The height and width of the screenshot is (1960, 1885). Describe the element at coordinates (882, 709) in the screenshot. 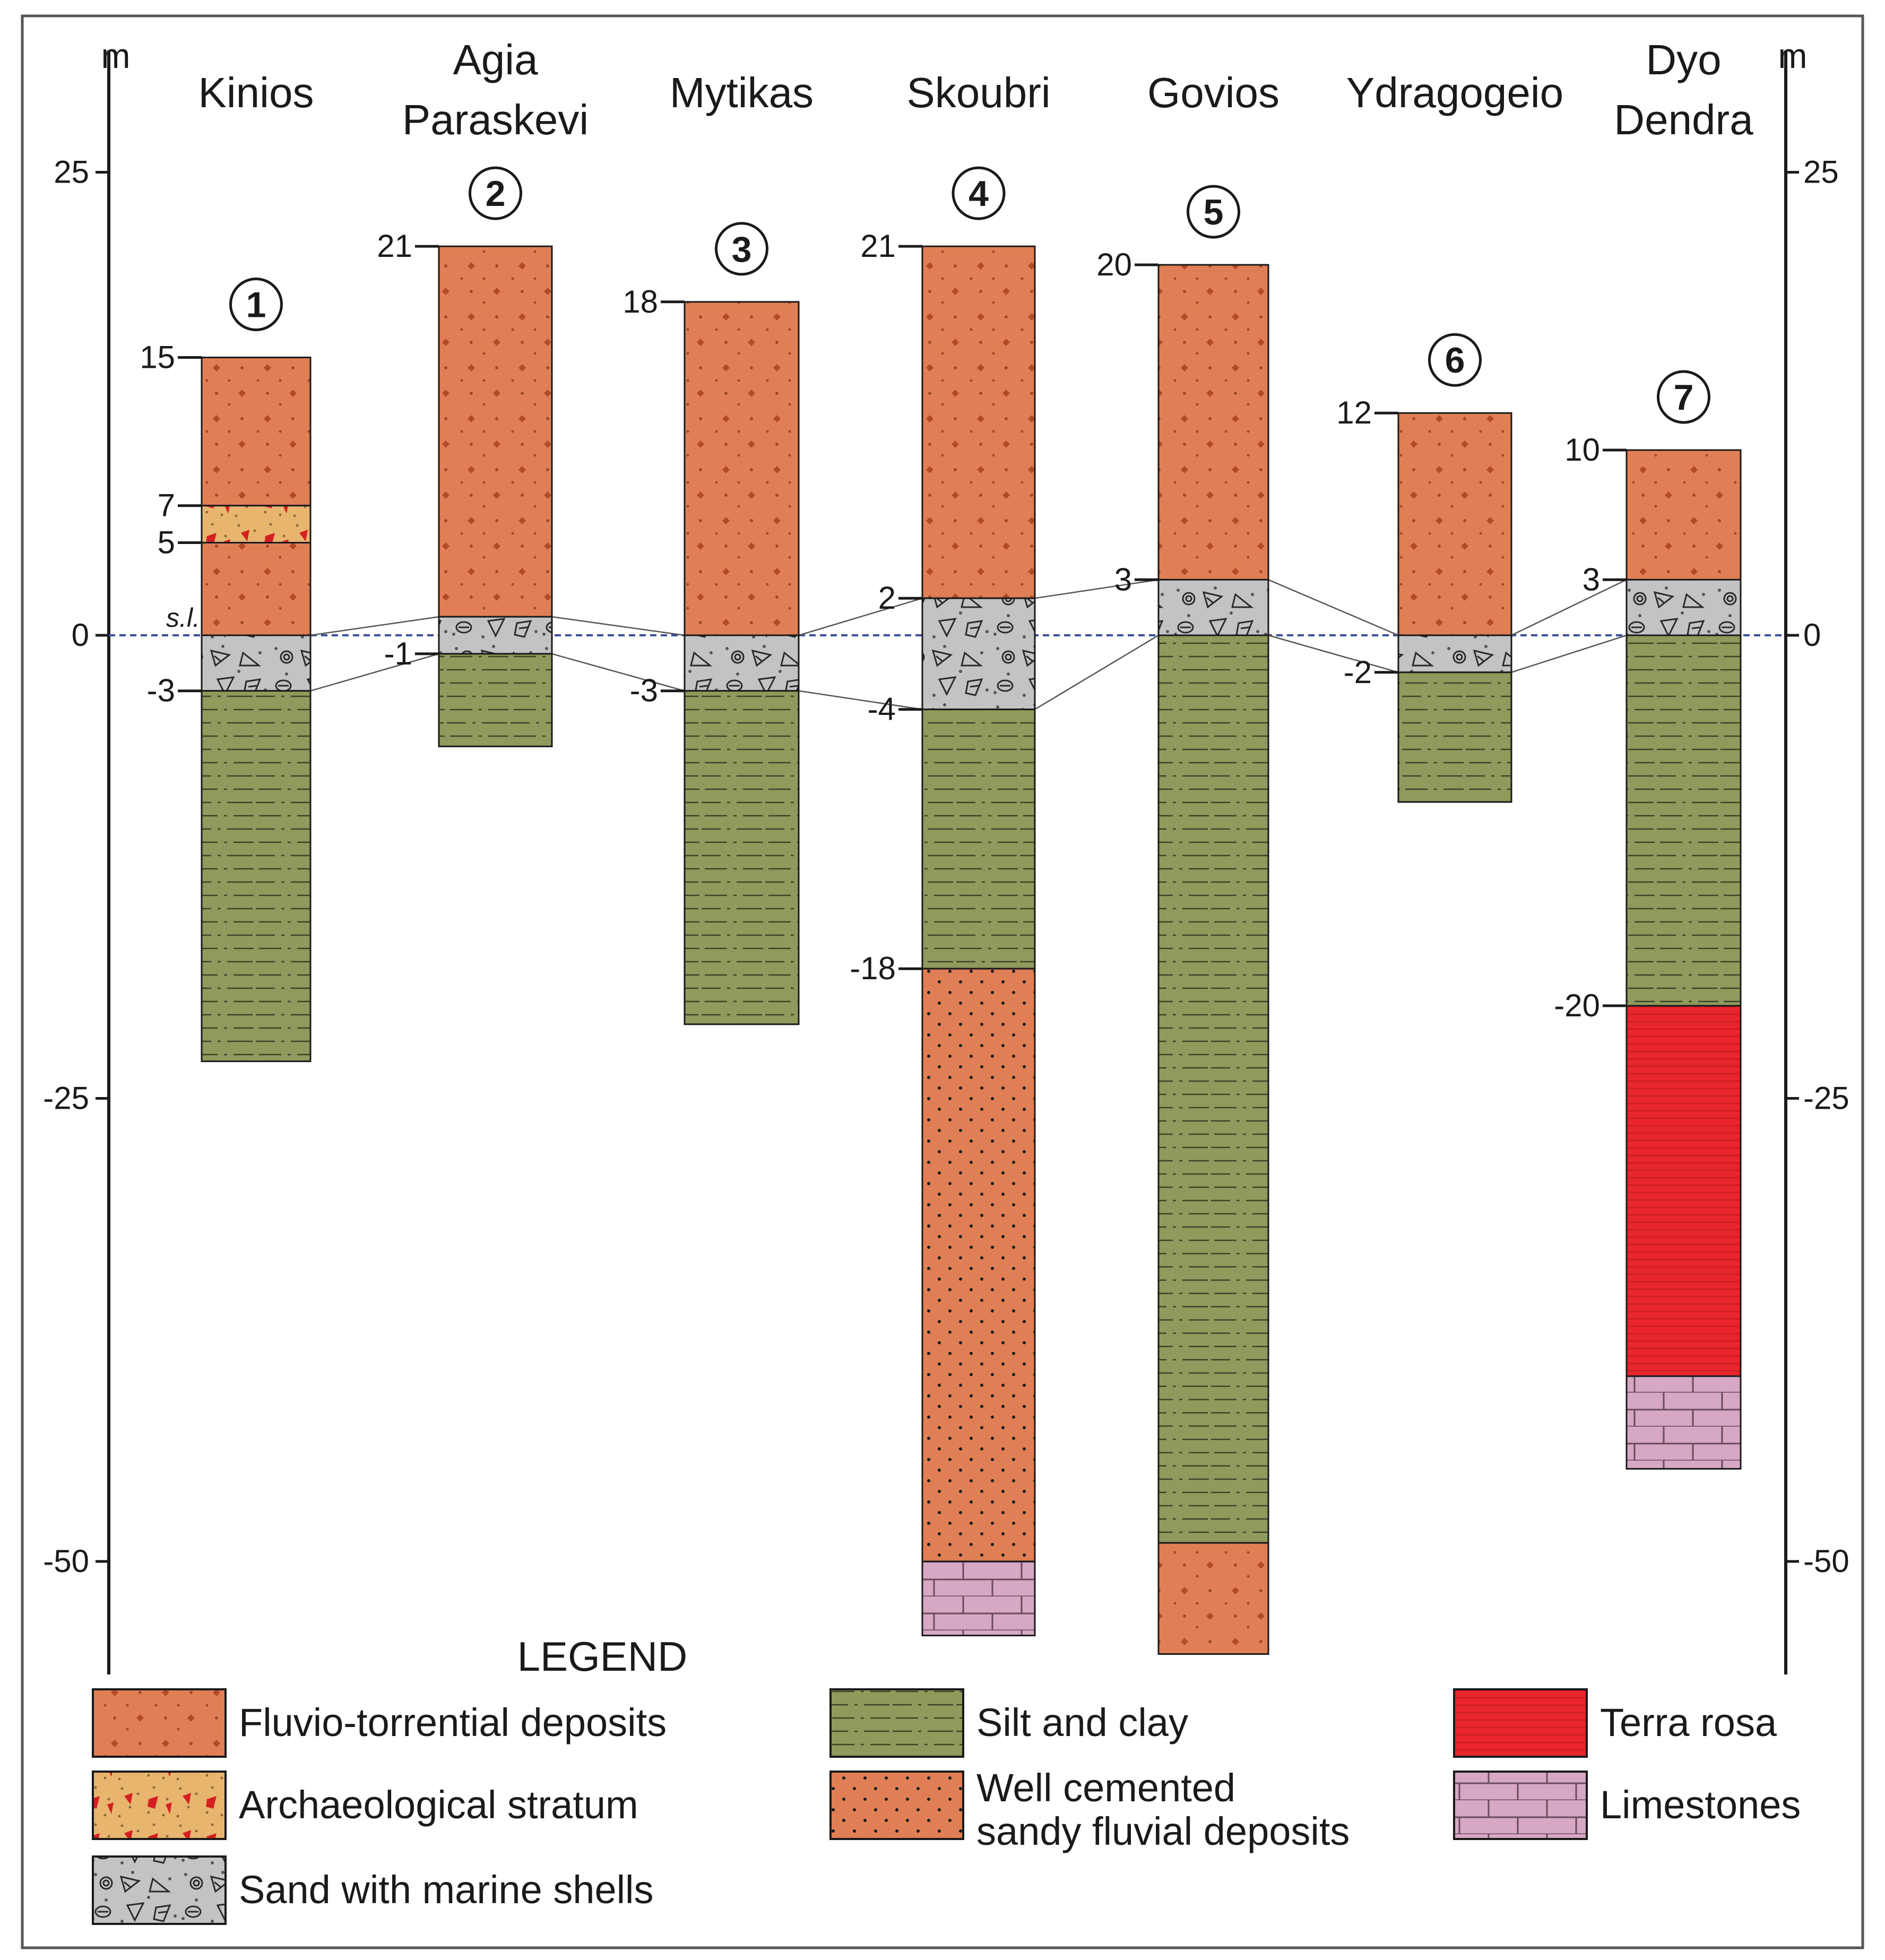

I see `depth-label: -4` at that location.